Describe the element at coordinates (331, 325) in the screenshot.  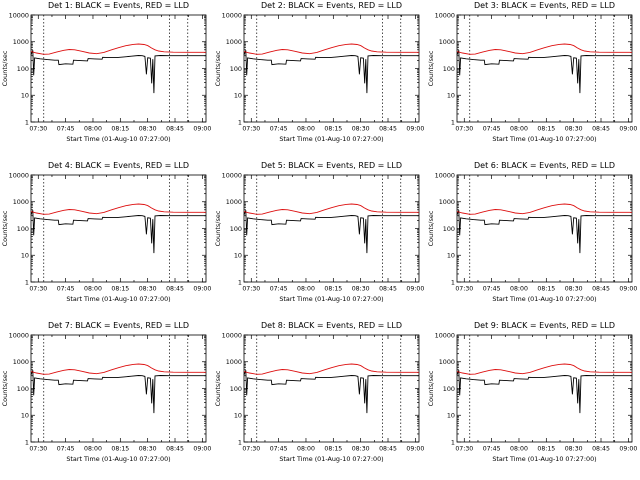
I see `plot-title: Det 8: BLACK = Events, RED = LLD` at that location.